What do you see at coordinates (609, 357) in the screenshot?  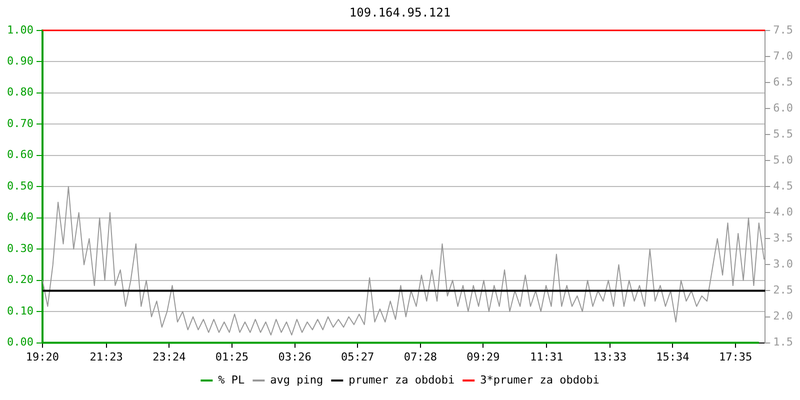 I see `x-tick-label: 13:33` at bounding box center [609, 357].